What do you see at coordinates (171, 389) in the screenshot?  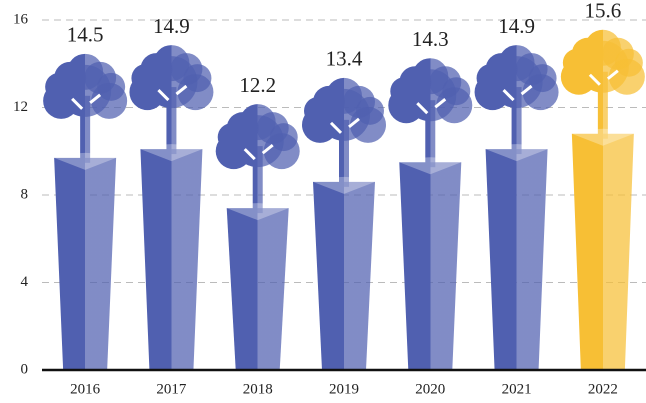 I see `x-tick-label: 2017` at bounding box center [171, 389].